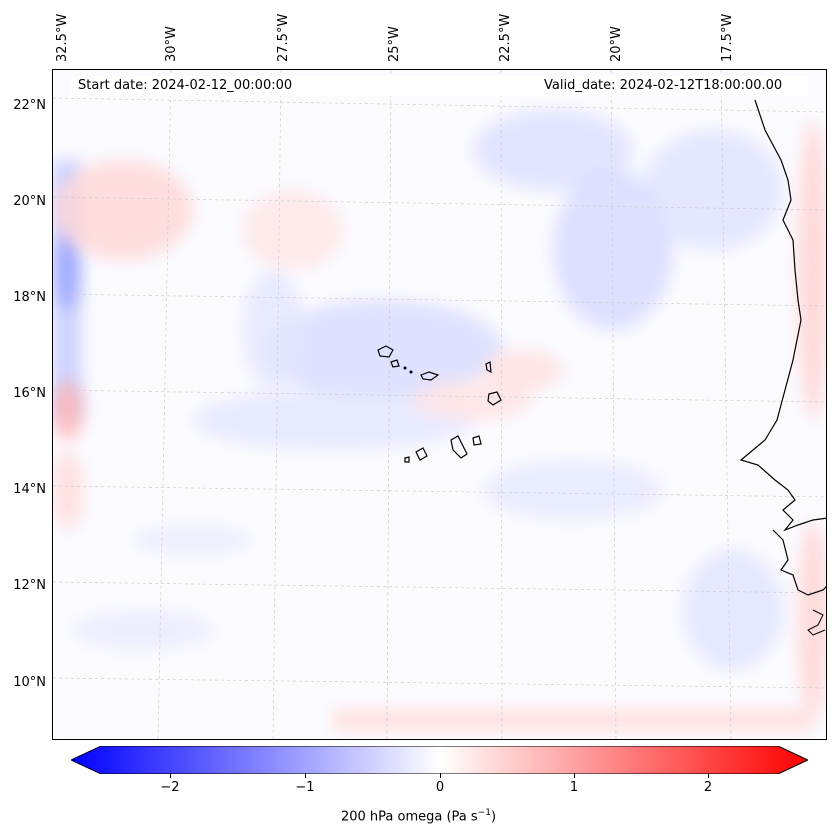 This screenshot has height=839, width=837. Describe the element at coordinates (574, 787) in the screenshot. I see `colorbar-tick-label: 1` at that location.